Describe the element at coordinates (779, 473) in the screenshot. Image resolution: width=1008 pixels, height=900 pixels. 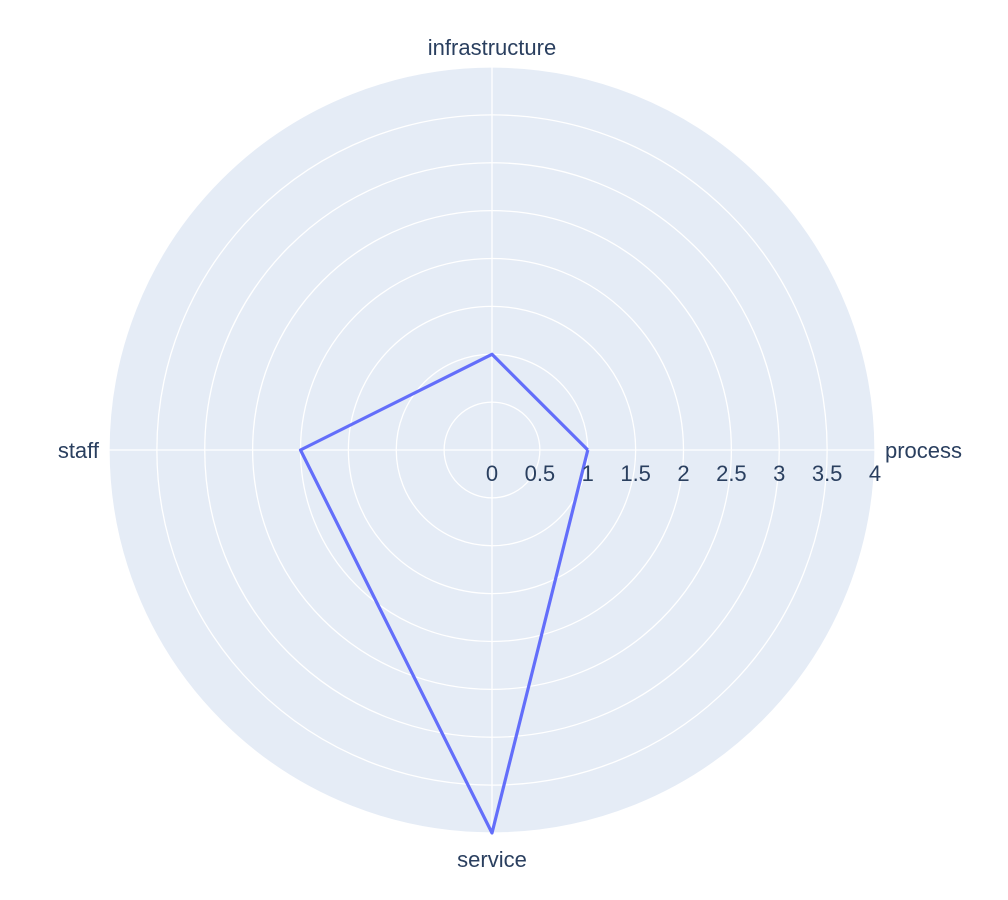
I see `radial-tick-label: 3` at that location.